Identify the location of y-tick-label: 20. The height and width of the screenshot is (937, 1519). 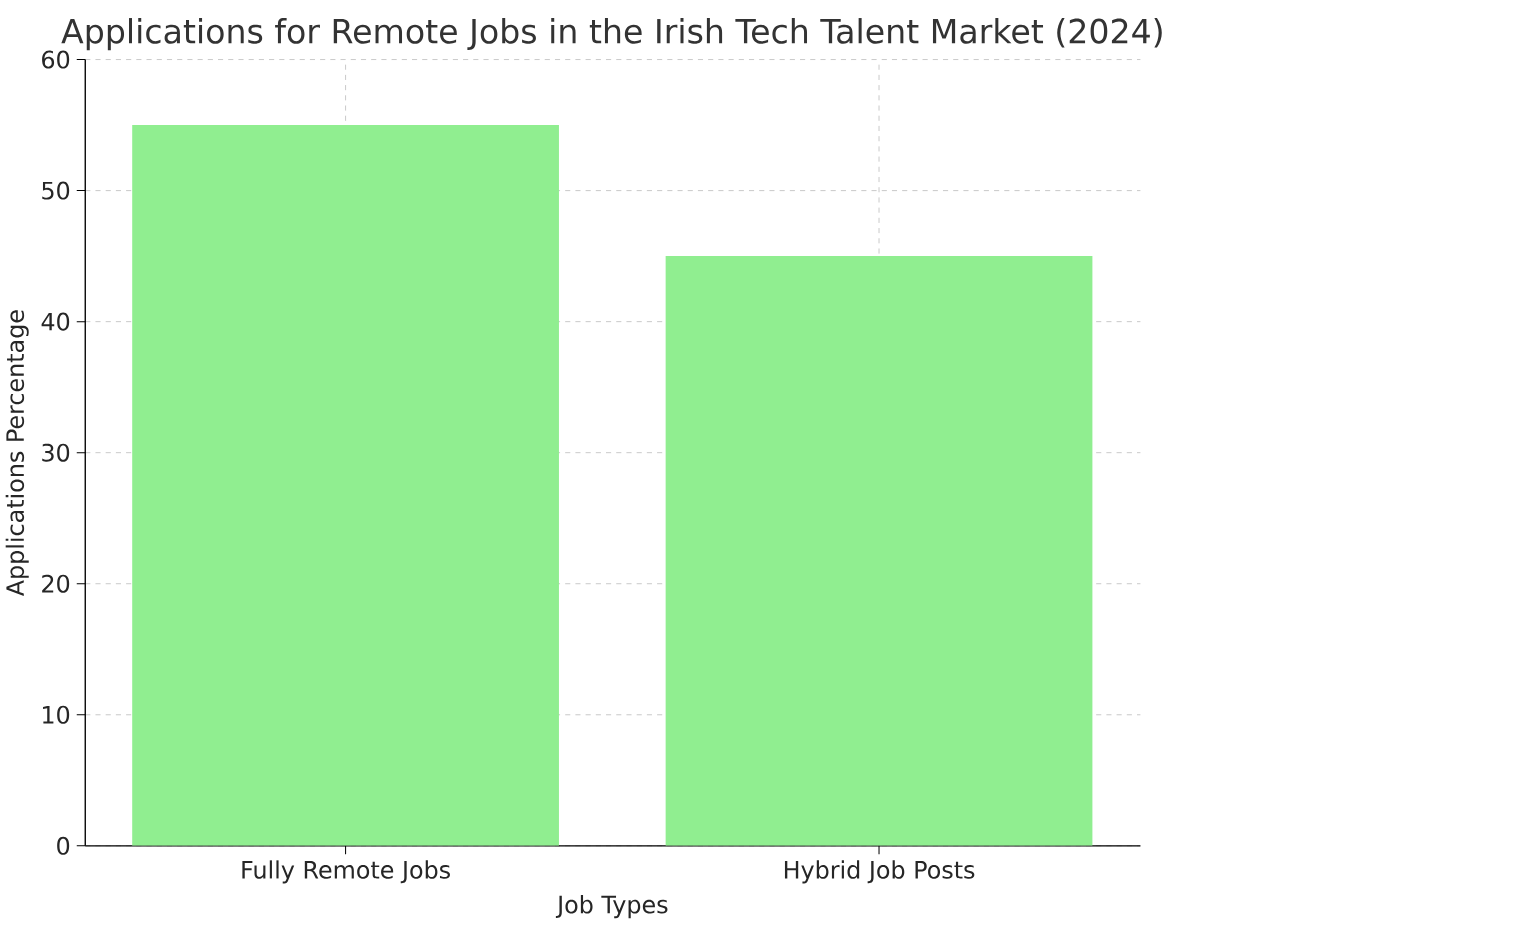
(56, 583).